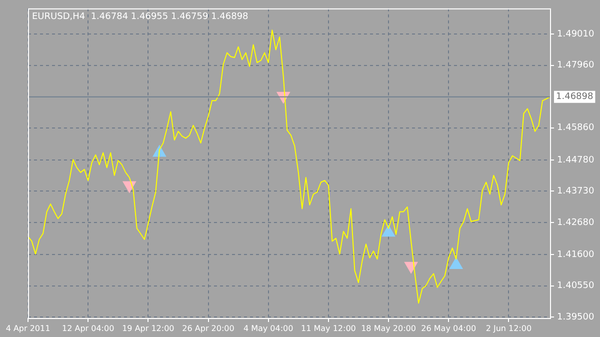  Describe the element at coordinates (328, 328) in the screenshot. I see `x-tick-label: 11 May 12:00` at that location.